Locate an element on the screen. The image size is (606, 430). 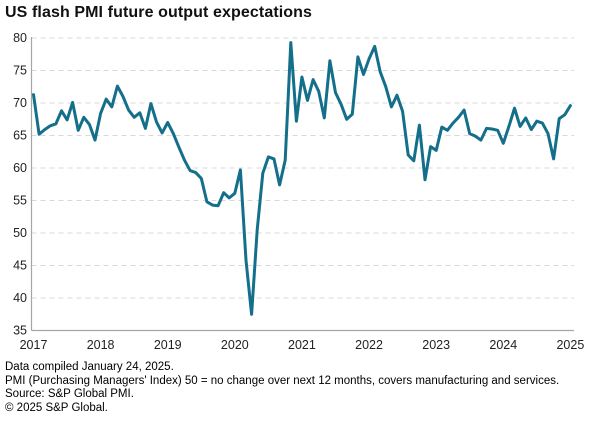
y-axis-tick-label: 55 is located at coordinates (20, 201).